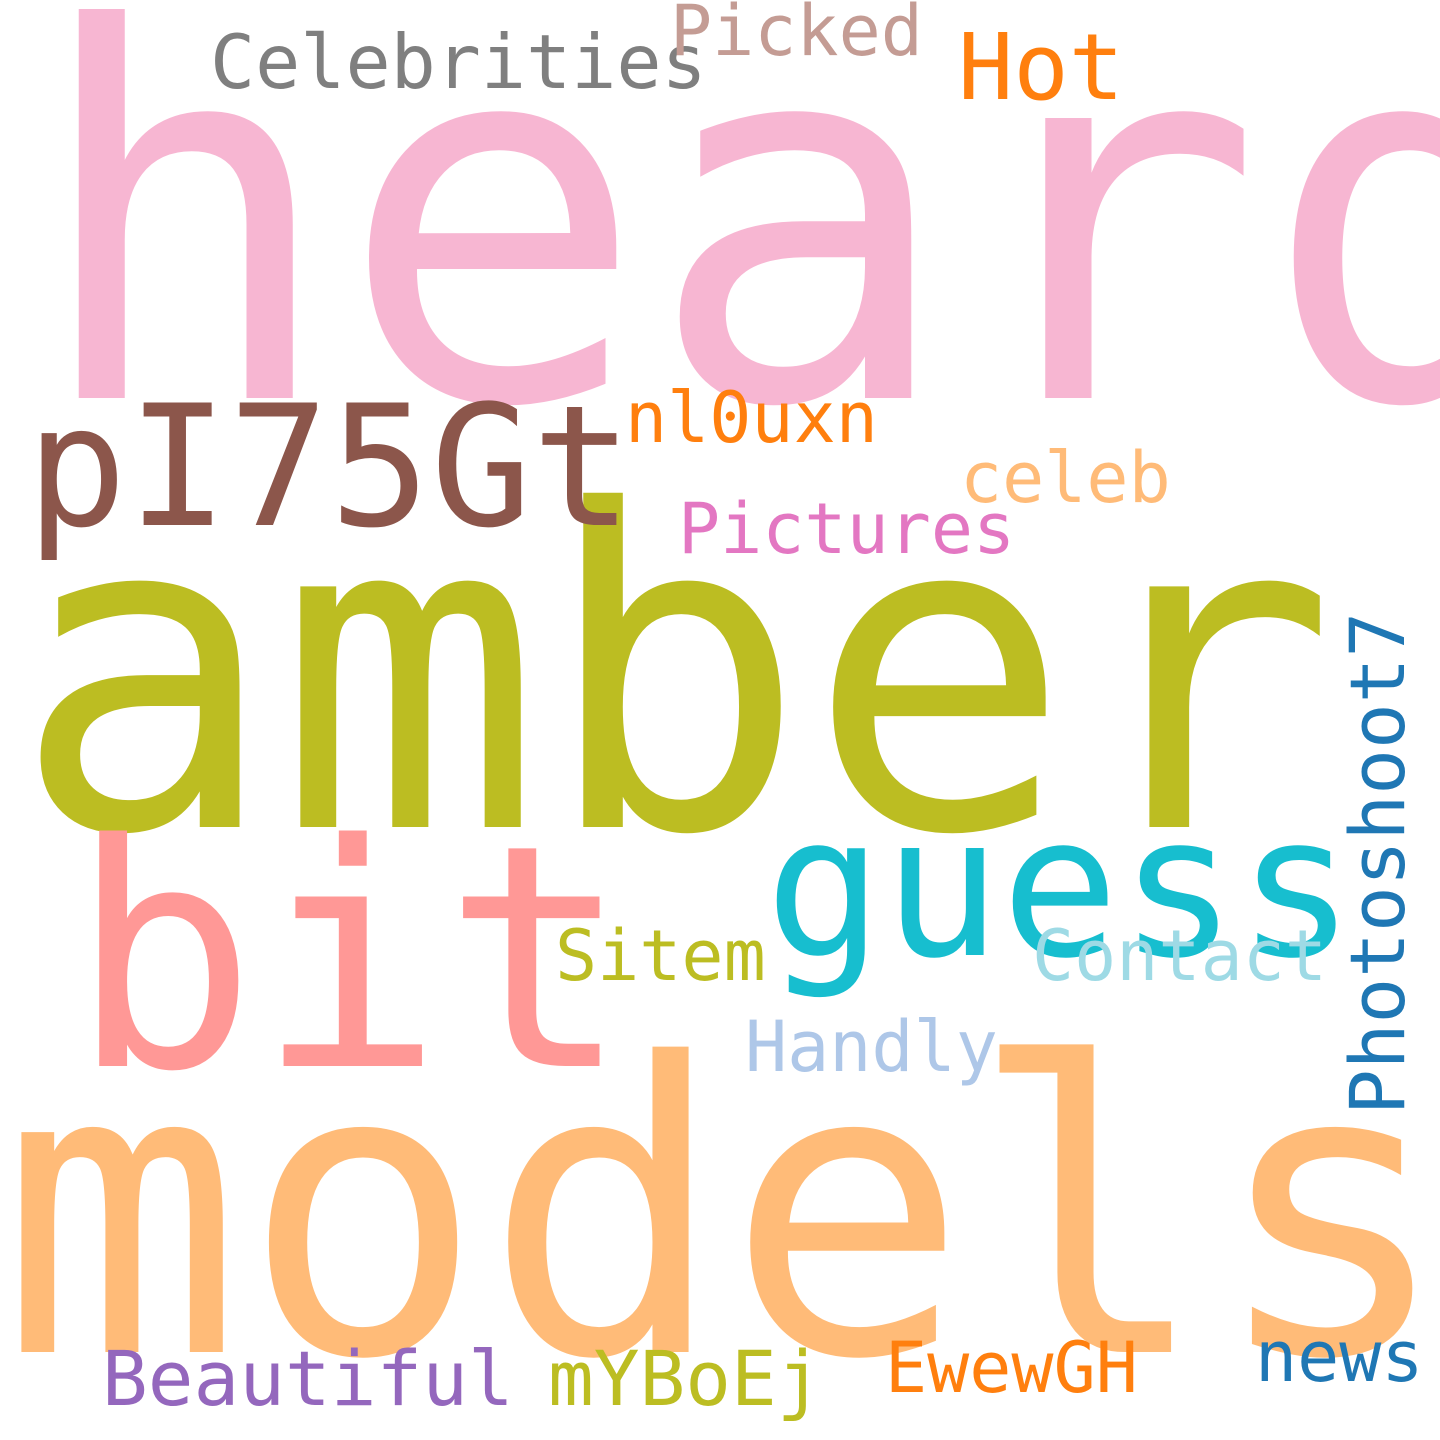 This screenshot has height=1440, width=1440. What do you see at coordinates (1041, 67) in the screenshot?
I see `word-hot: Hot` at bounding box center [1041, 67].